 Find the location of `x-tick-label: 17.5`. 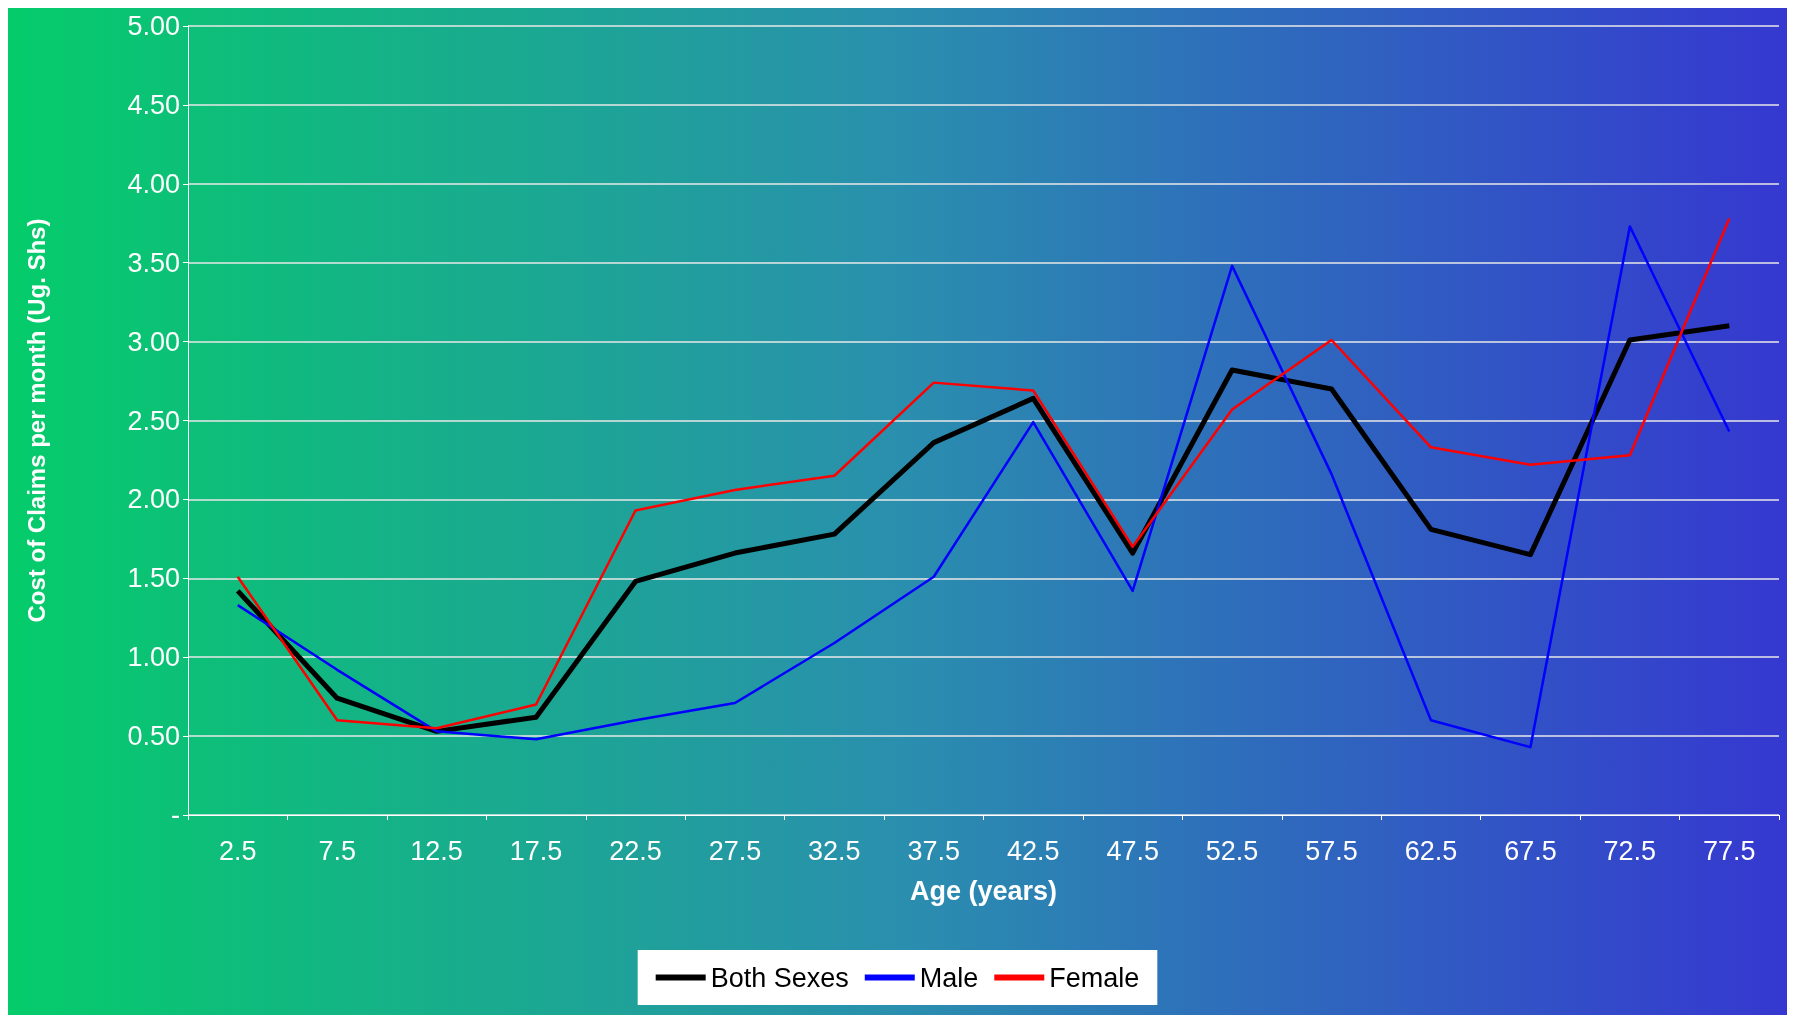

x-tick-label: 17.5 is located at coordinates (536, 850).